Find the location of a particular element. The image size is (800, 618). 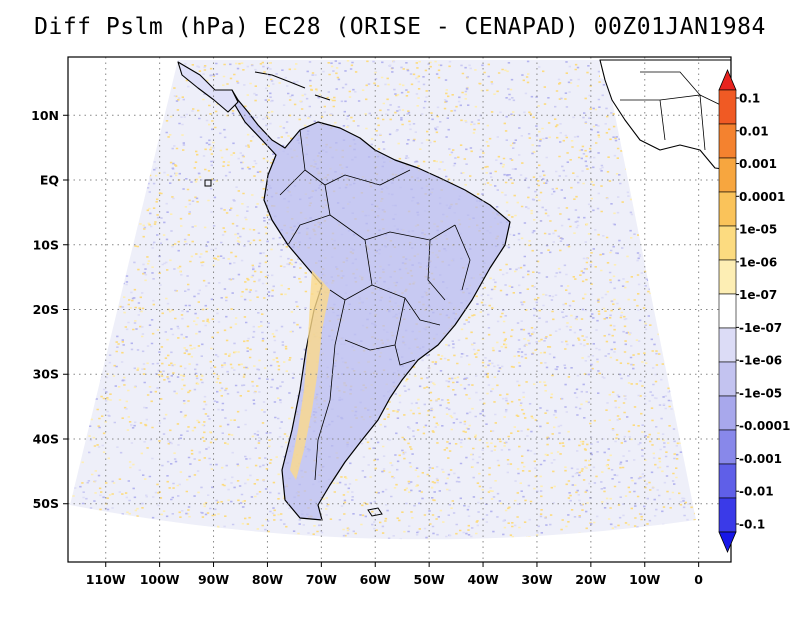

y-tick-label: 10S is located at coordinates (46, 244).